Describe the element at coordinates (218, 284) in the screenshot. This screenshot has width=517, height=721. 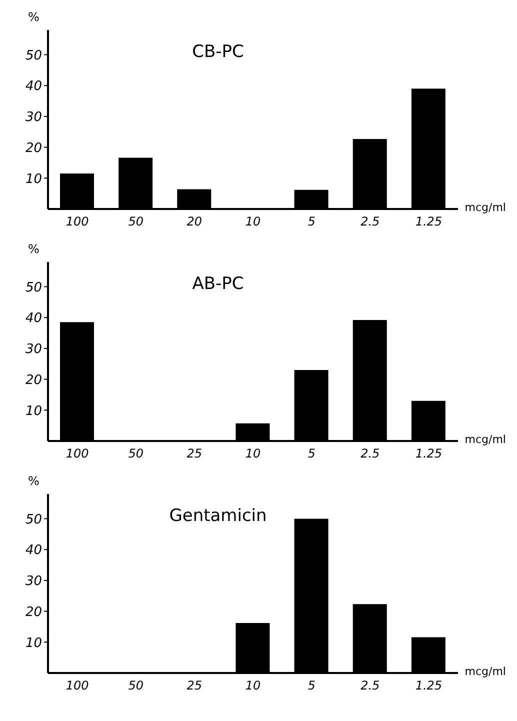
I see `text: AB-PC` at that location.